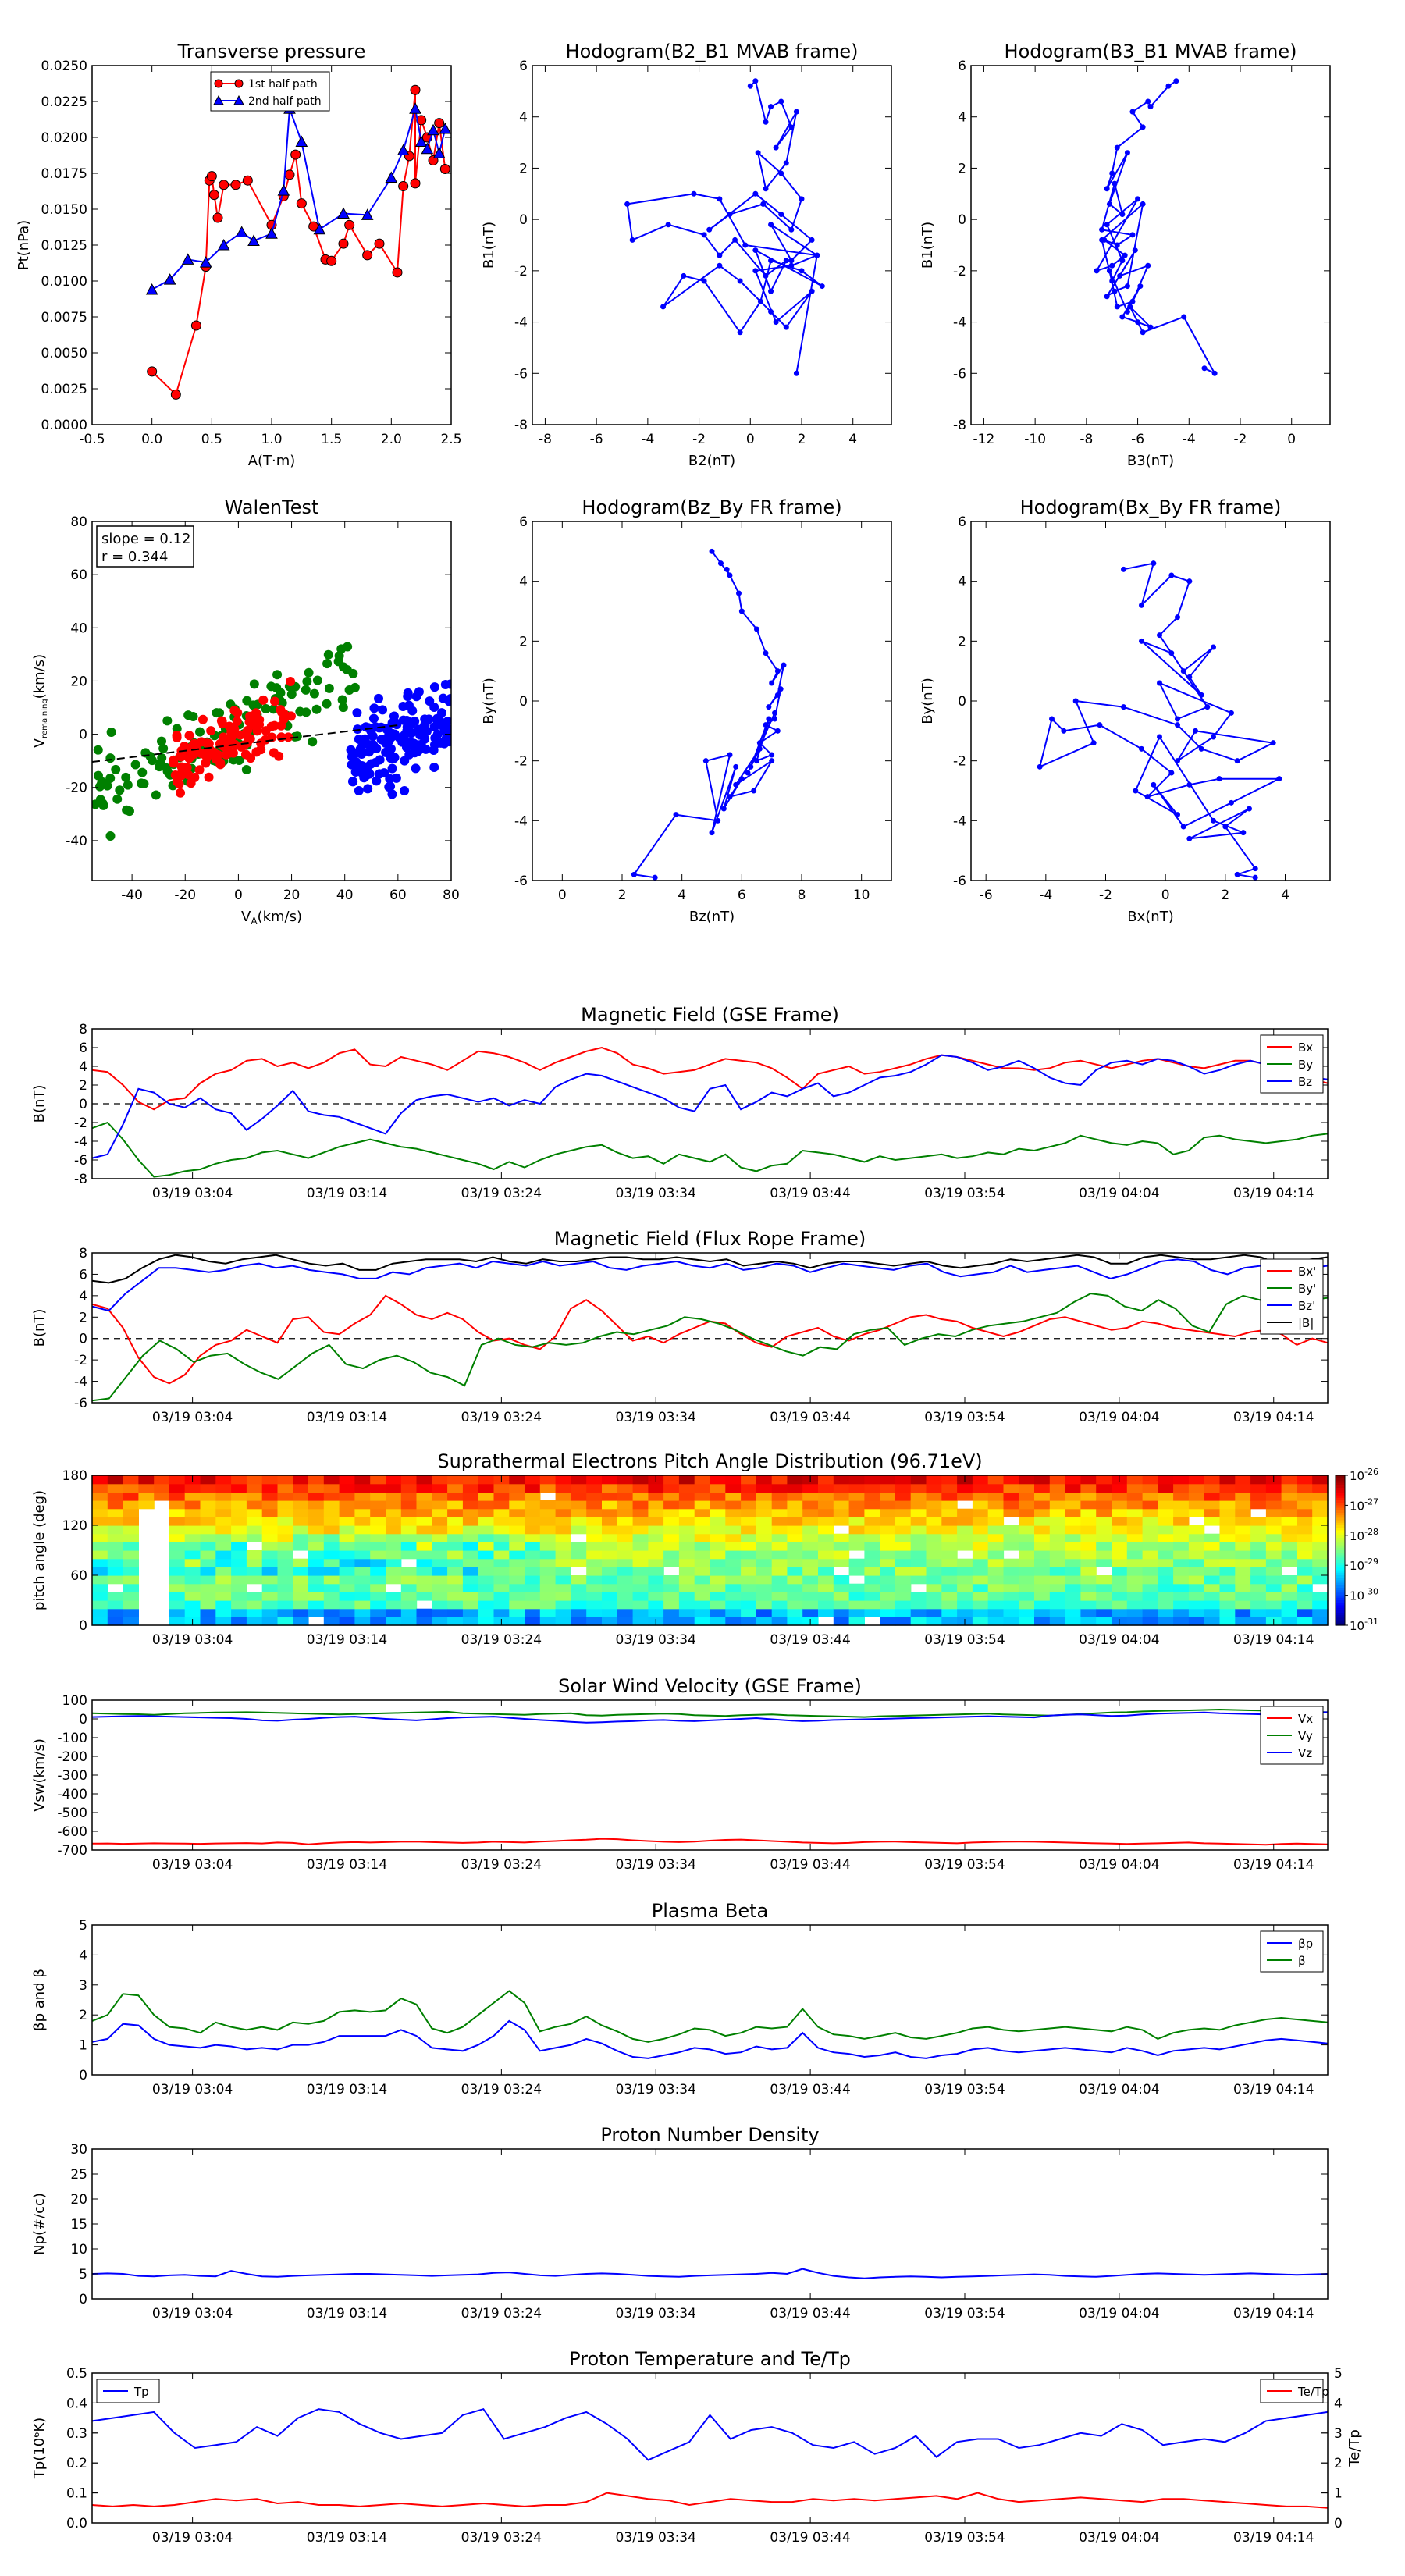  What do you see at coordinates (72, 1738) in the screenshot?
I see `y-tick-label: -100` at bounding box center [72, 1738].